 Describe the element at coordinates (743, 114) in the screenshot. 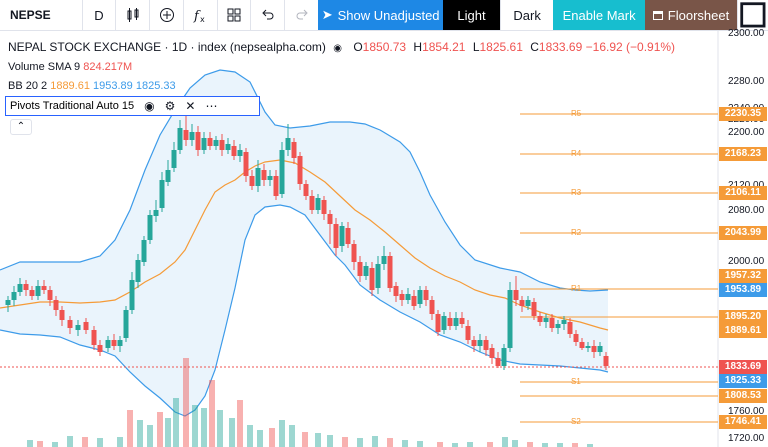

I see `price-tag: 2230.35` at that location.